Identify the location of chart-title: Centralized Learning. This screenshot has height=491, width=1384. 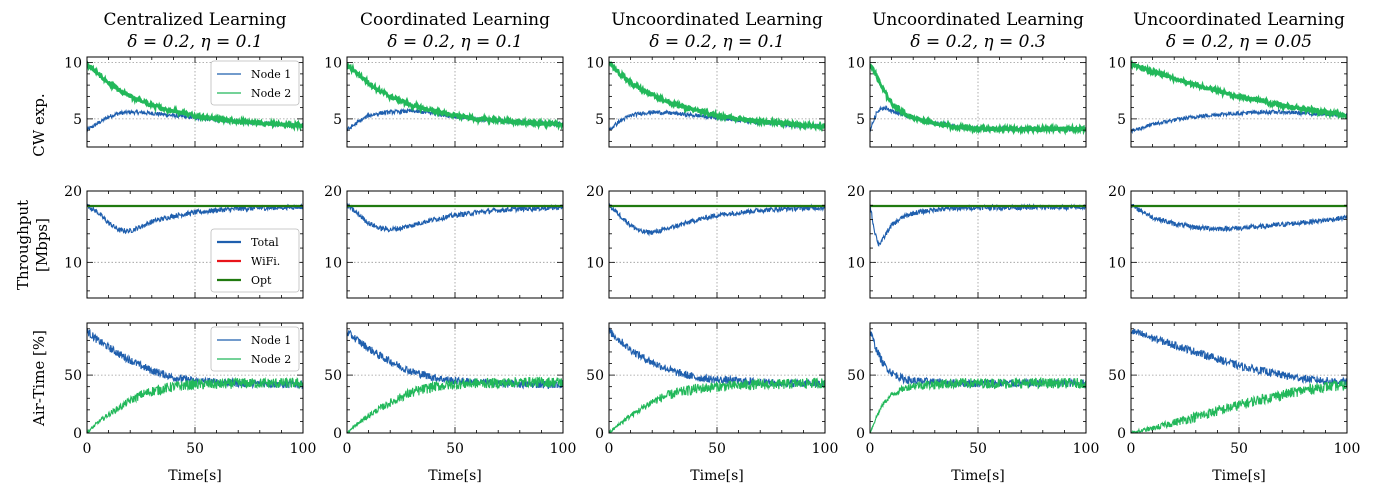
(194, 20).